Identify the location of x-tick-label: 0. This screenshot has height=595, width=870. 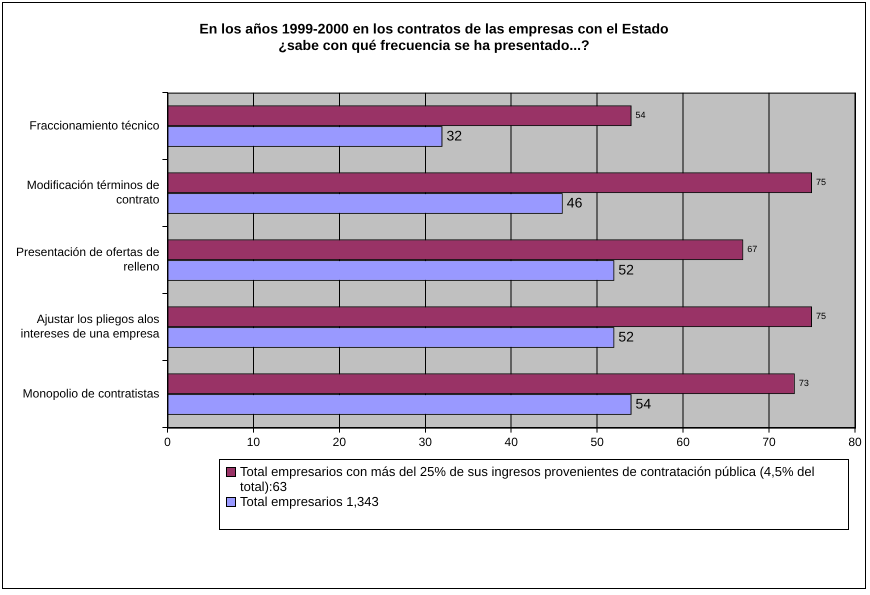
(168, 442).